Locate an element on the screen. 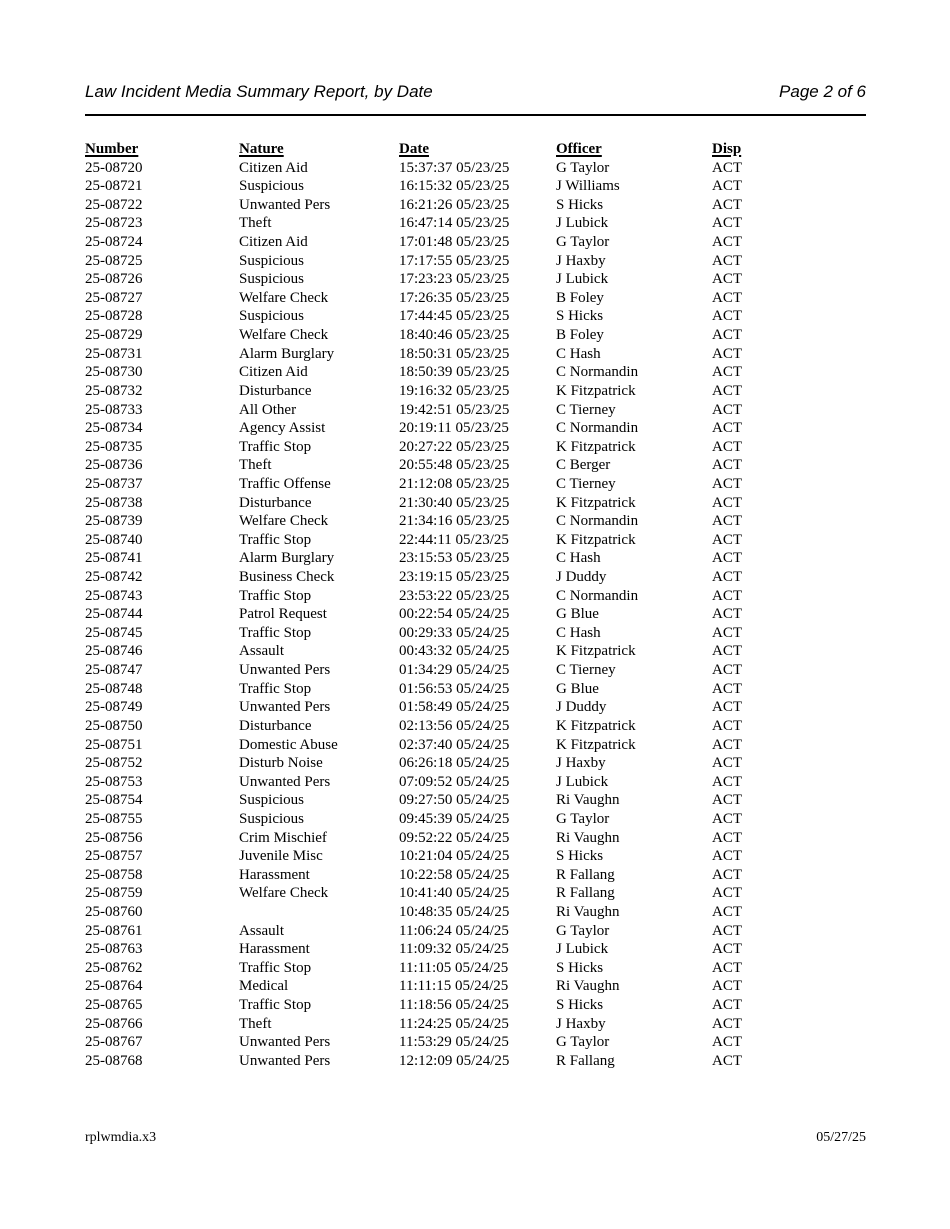  table-header-row: Number Nature Date Officer Disp is located at coordinates (475, 149).